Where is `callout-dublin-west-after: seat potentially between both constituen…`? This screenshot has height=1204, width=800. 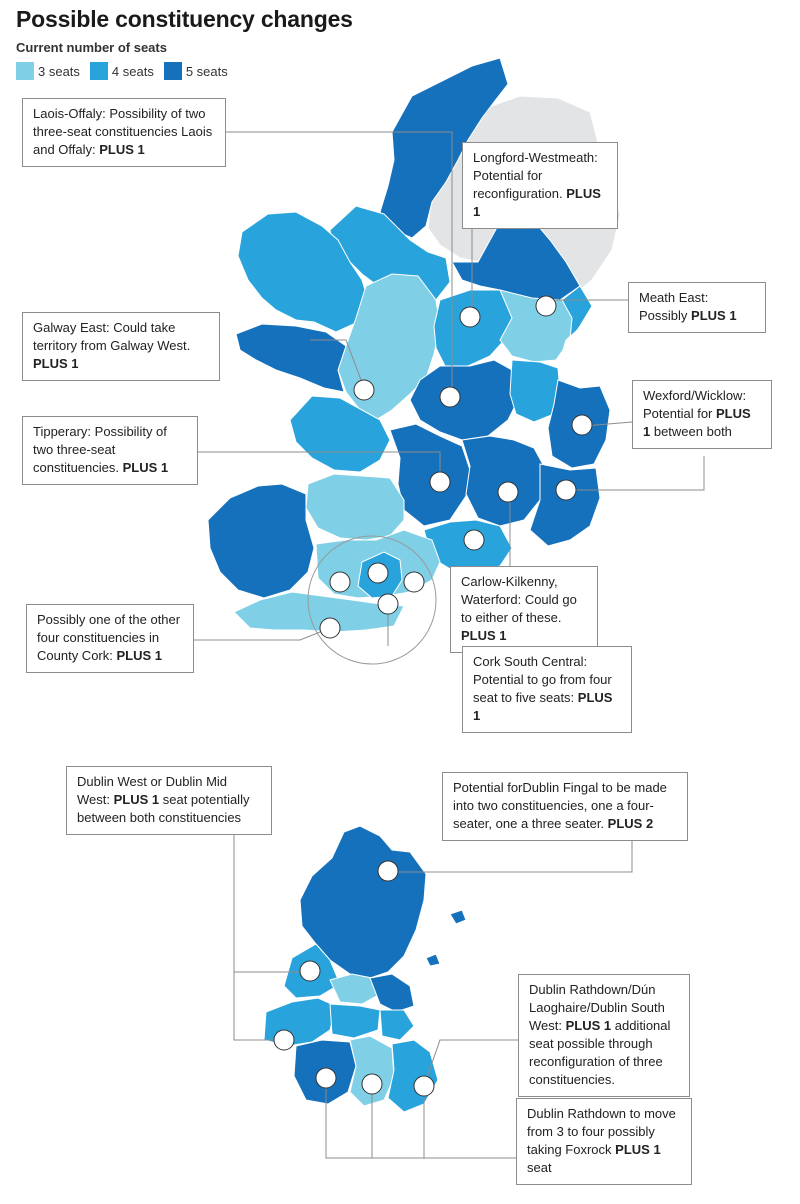 callout-dublin-west-after: seat potentially between both constituen… is located at coordinates (163, 808).